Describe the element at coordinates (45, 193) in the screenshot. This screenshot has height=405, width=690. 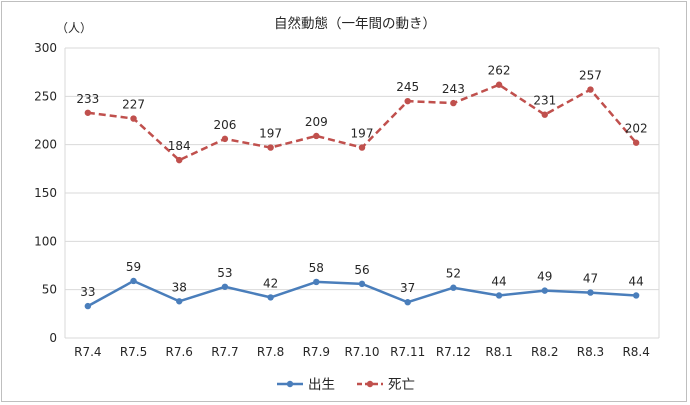
I see `y-tick-label: 150` at that location.